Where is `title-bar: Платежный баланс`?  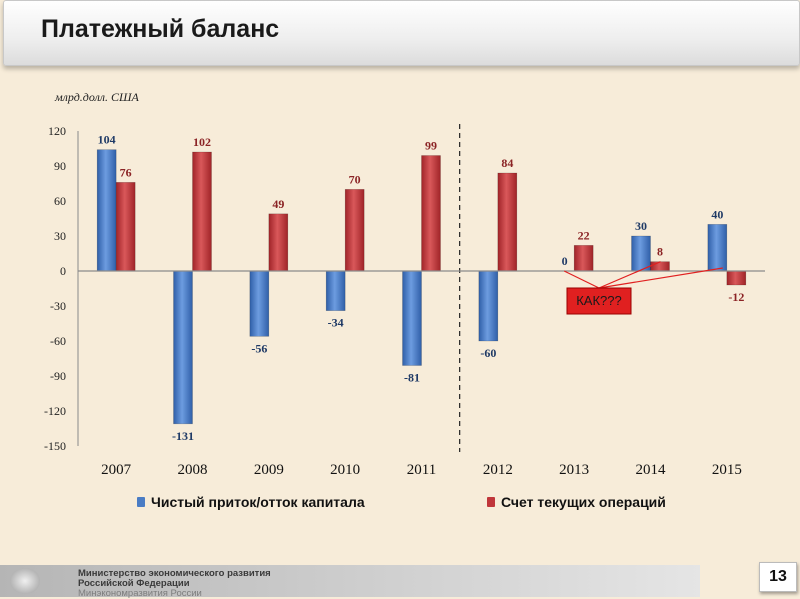
title-bar: Платежный баланс is located at coordinates (401, 33).